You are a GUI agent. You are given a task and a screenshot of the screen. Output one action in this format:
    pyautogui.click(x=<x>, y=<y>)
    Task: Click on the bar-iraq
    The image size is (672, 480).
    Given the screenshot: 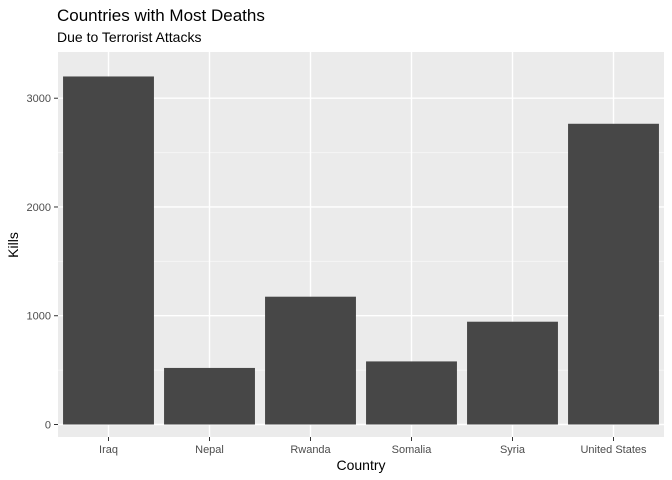 What is the action you would take?
    pyautogui.click(x=108, y=250)
    